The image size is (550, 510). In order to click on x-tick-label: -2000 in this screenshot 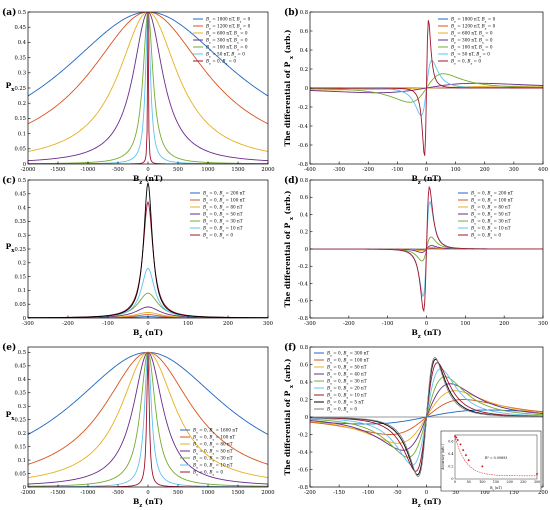, I will do `click(28, 493)`.